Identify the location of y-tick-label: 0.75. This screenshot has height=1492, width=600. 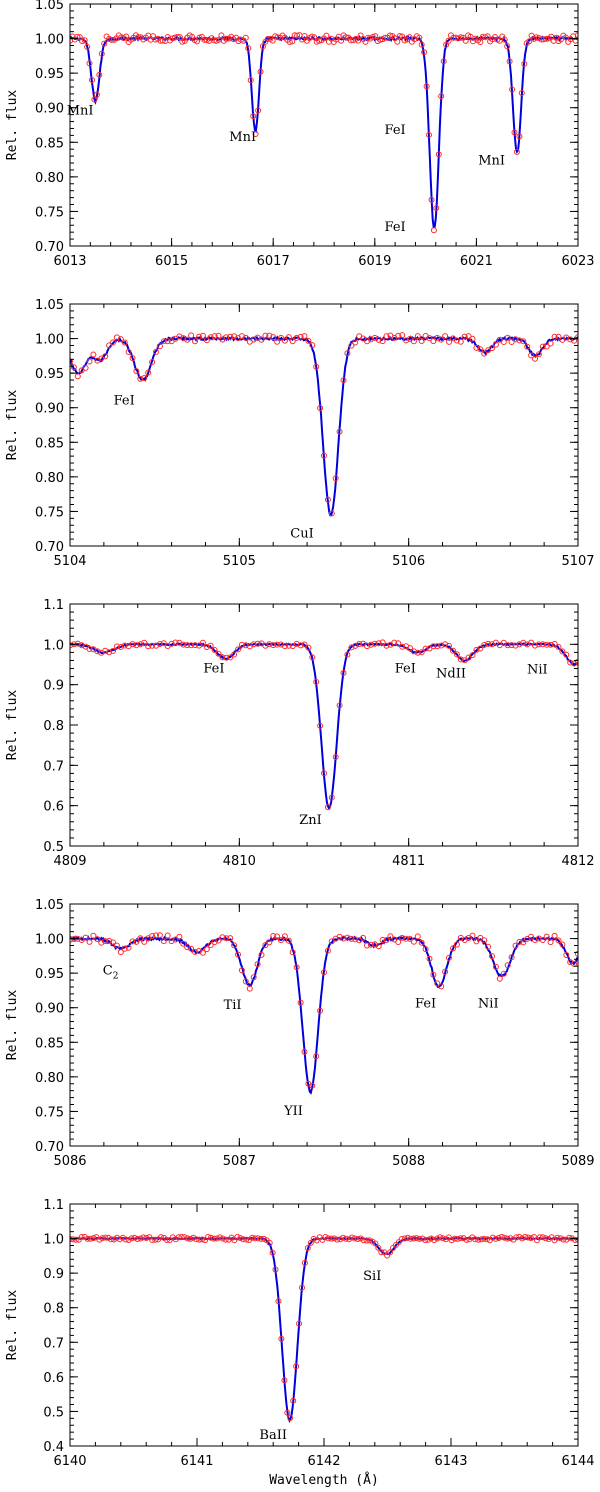
(49, 512).